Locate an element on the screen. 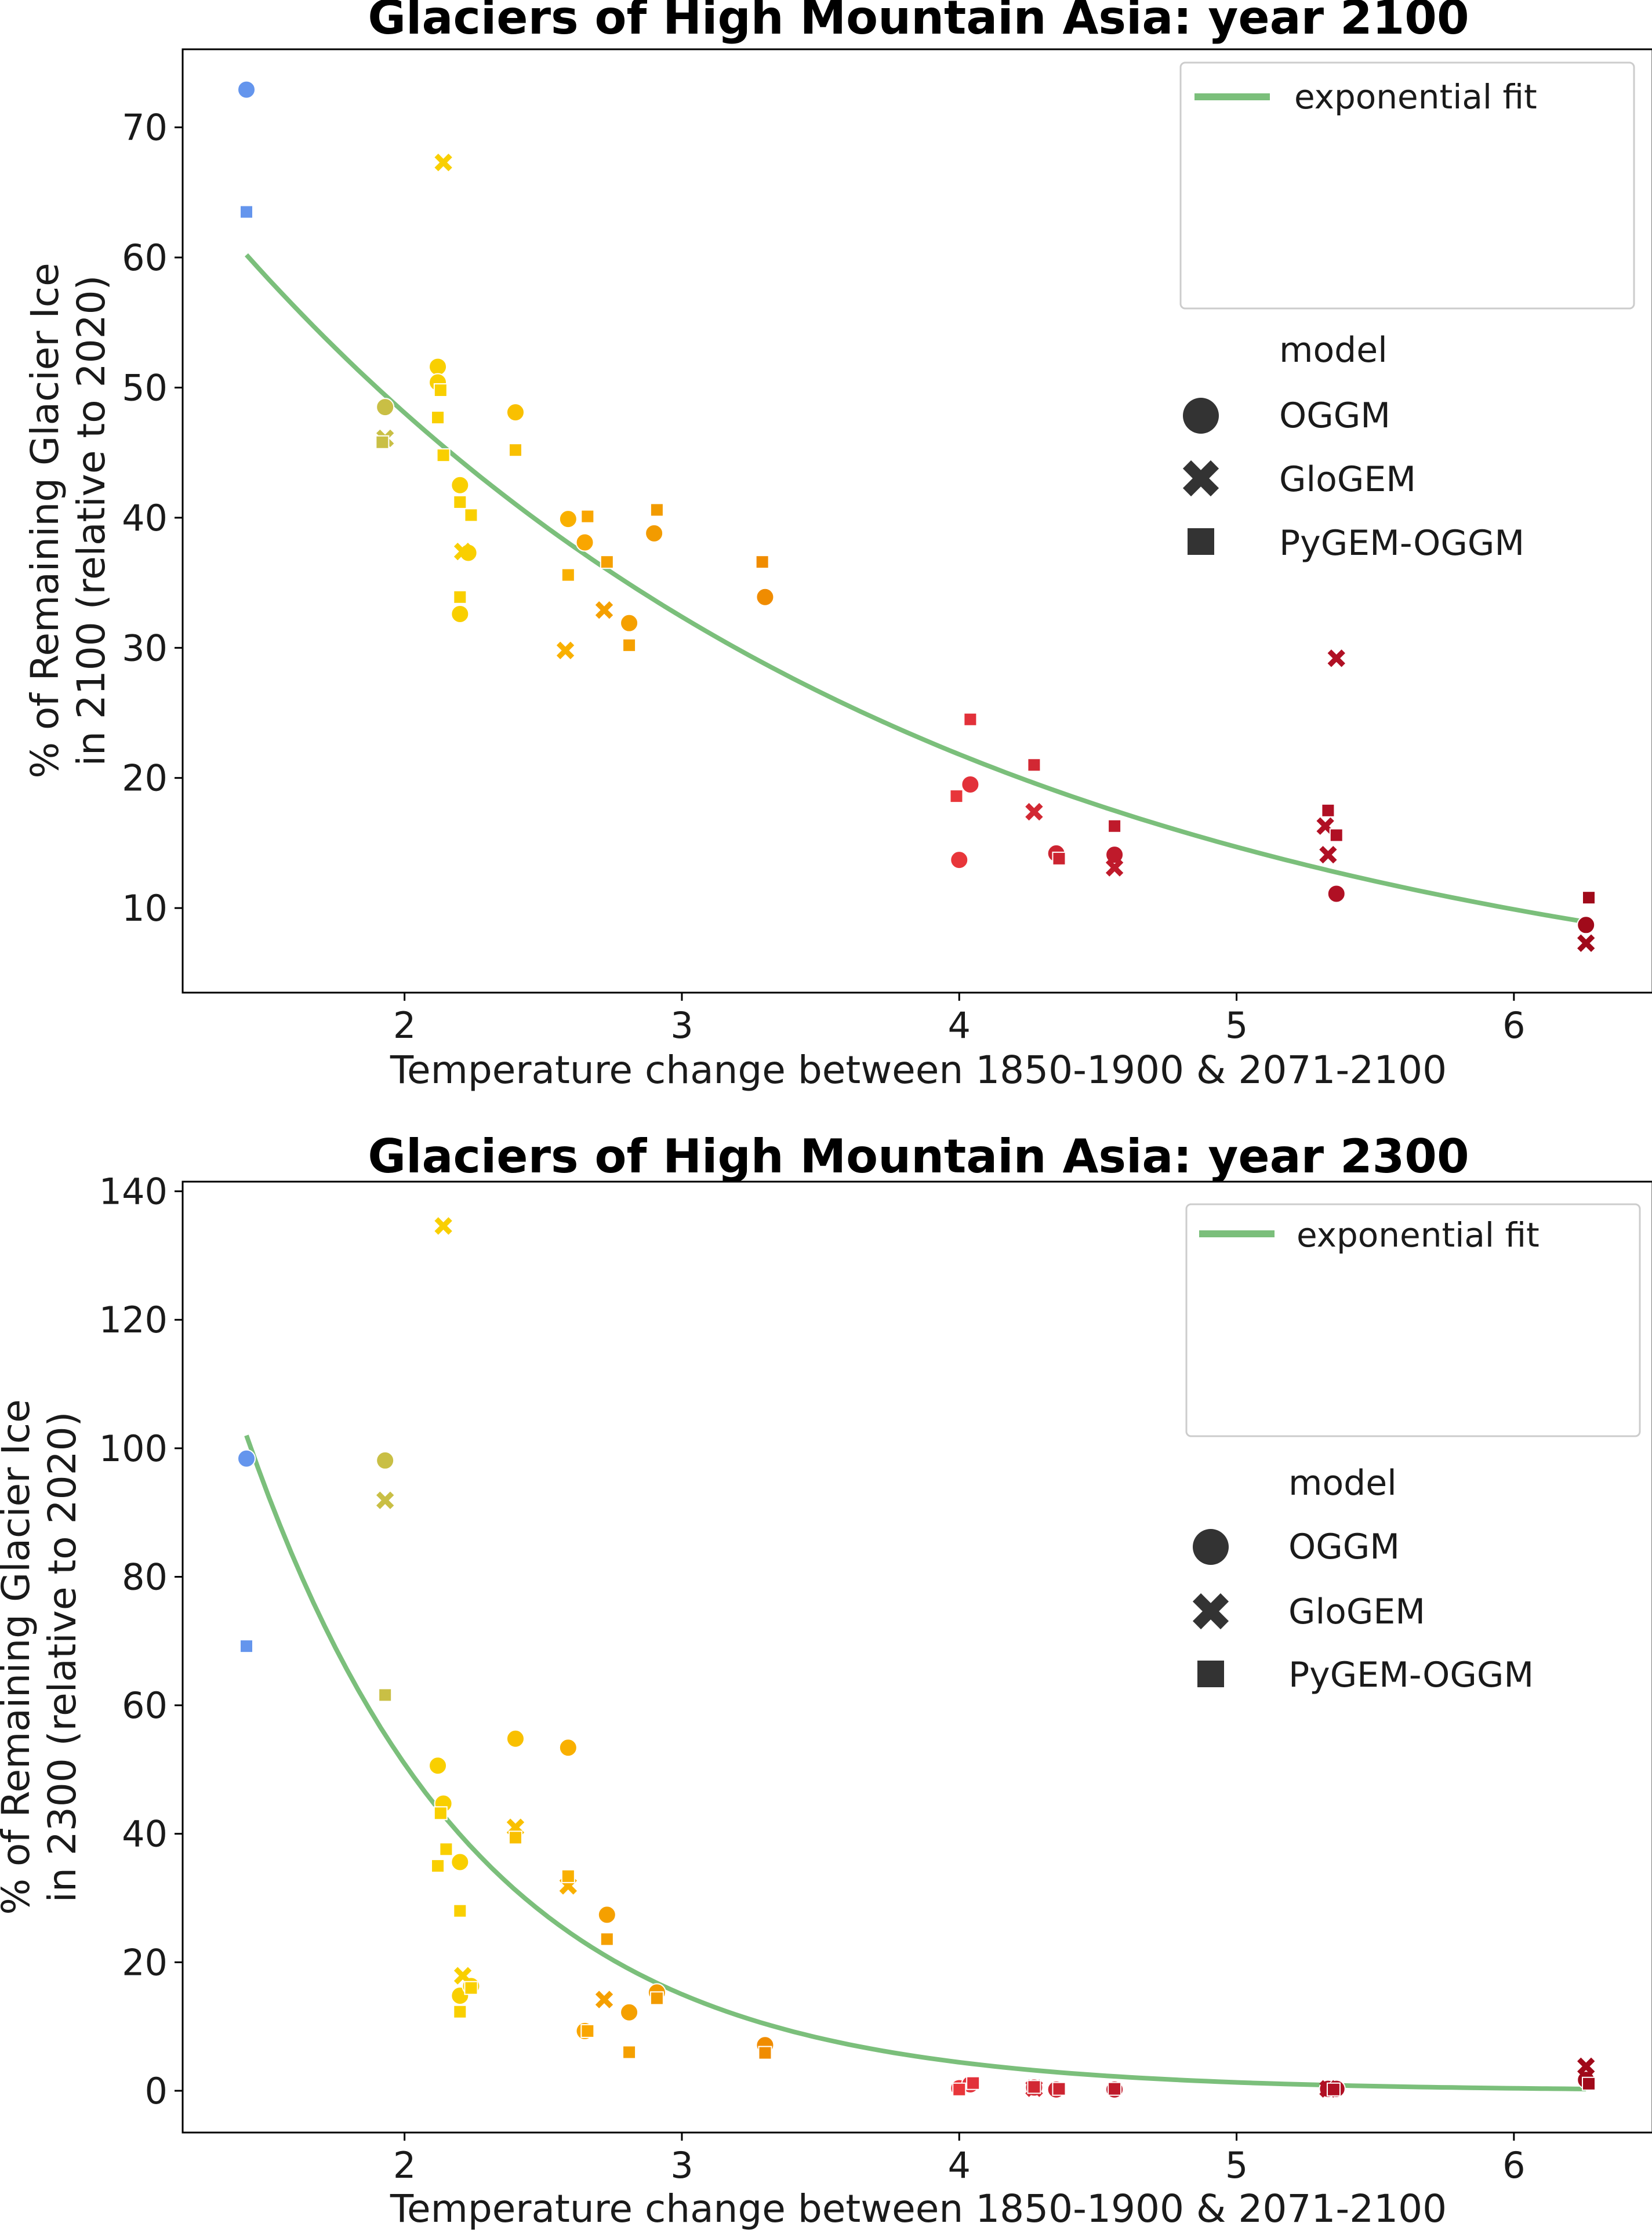 This screenshot has width=1652, height=2234. legend-square-marker is located at coordinates (1210, 1674).